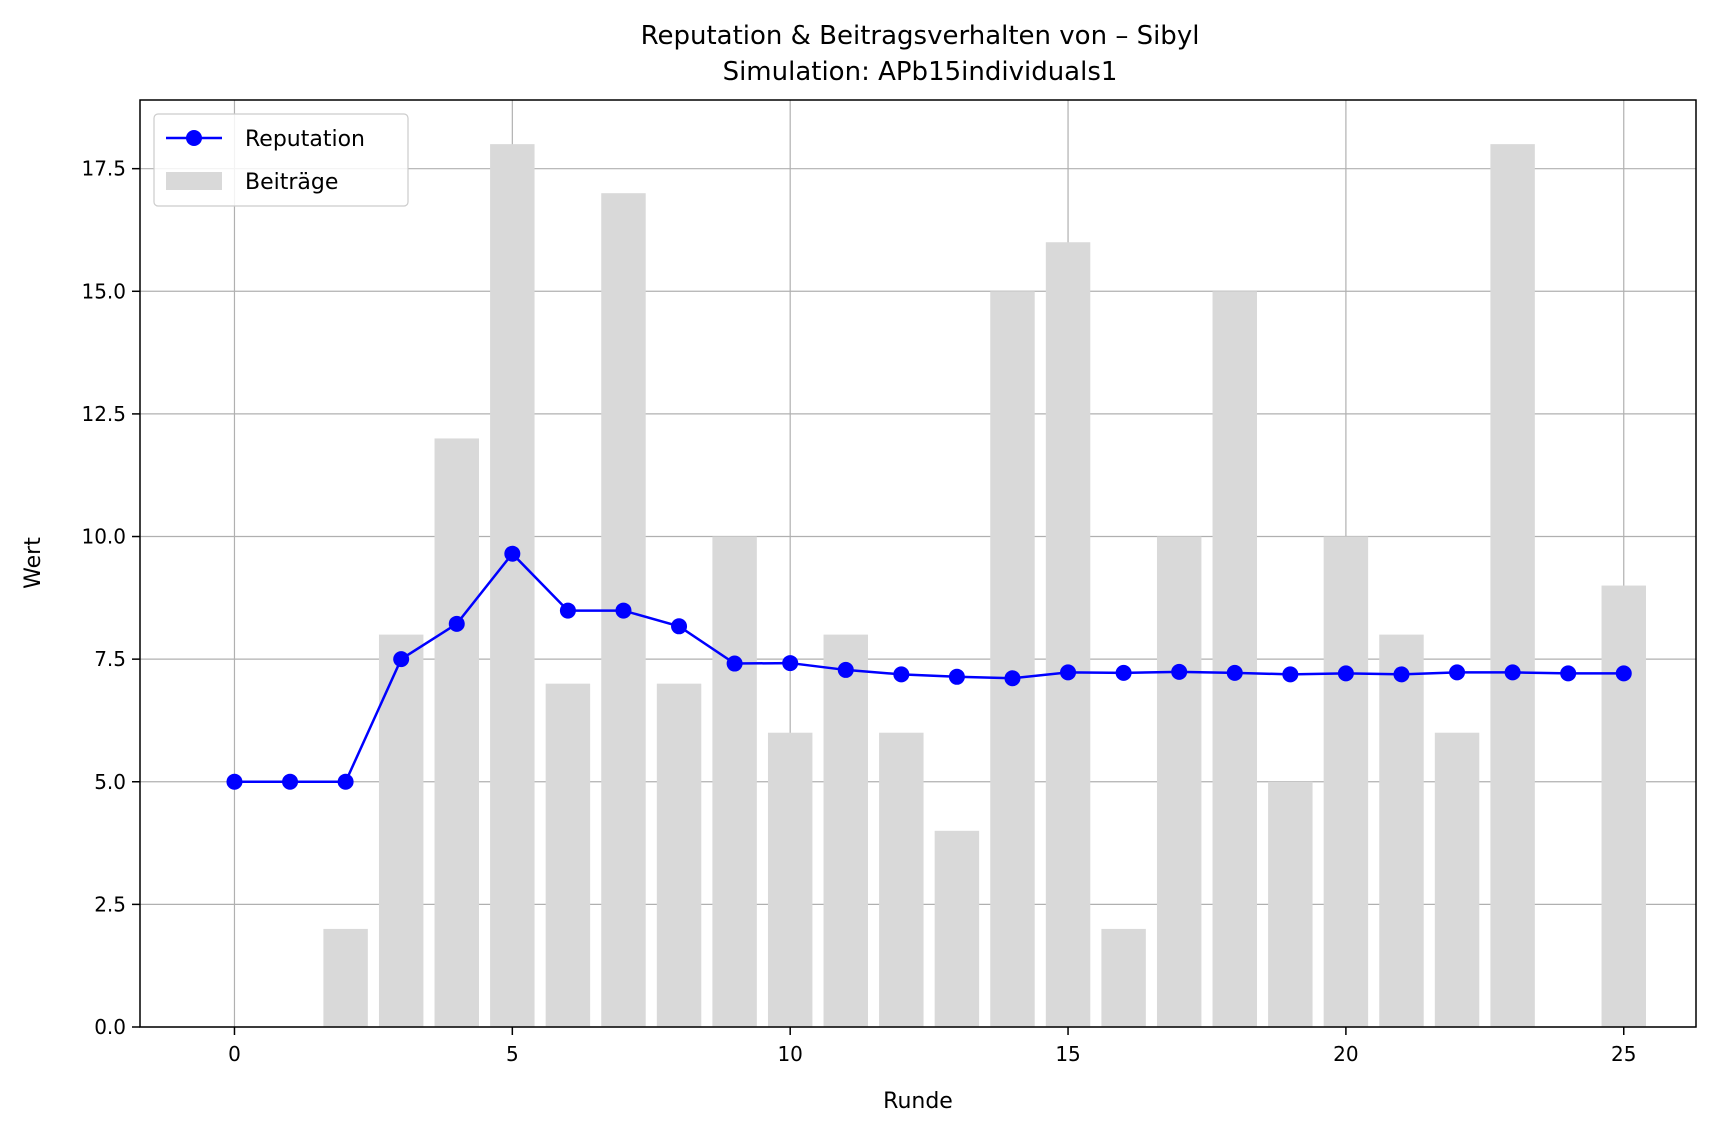 This screenshot has width=1710, height=1131. What do you see at coordinates (281, 160) in the screenshot?
I see `legend: Reputation Beiträge` at bounding box center [281, 160].